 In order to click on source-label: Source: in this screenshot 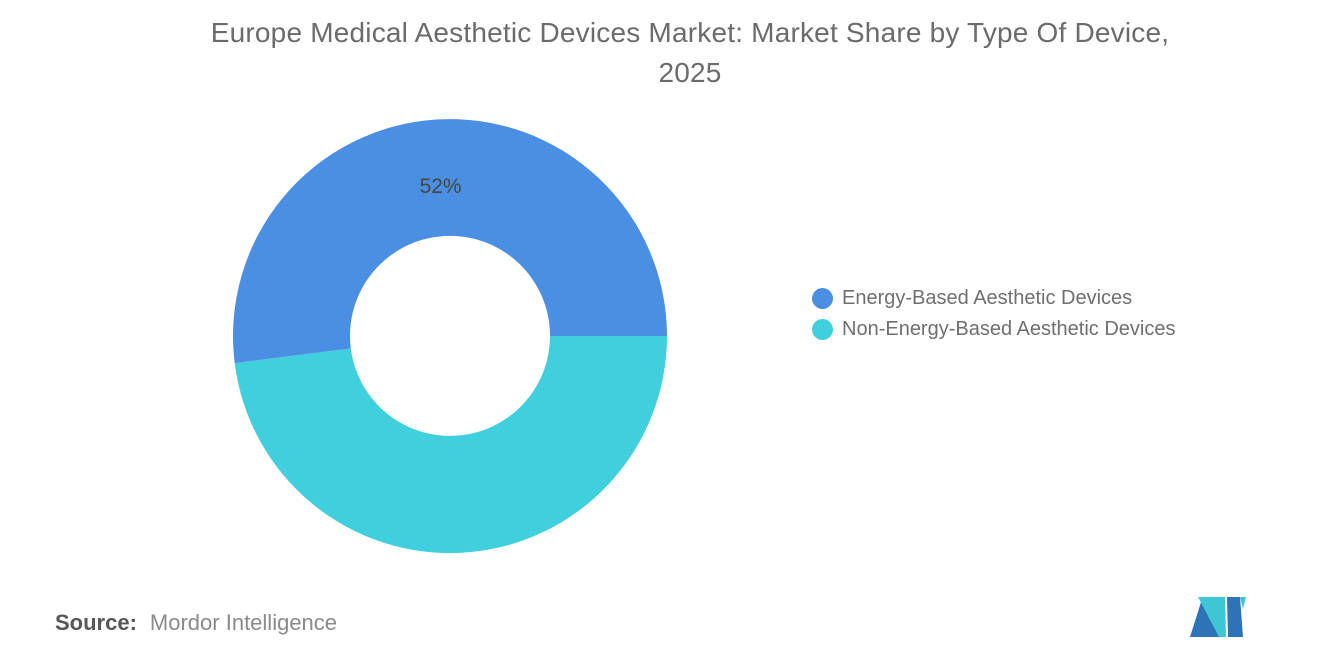, I will do `click(96, 622)`.